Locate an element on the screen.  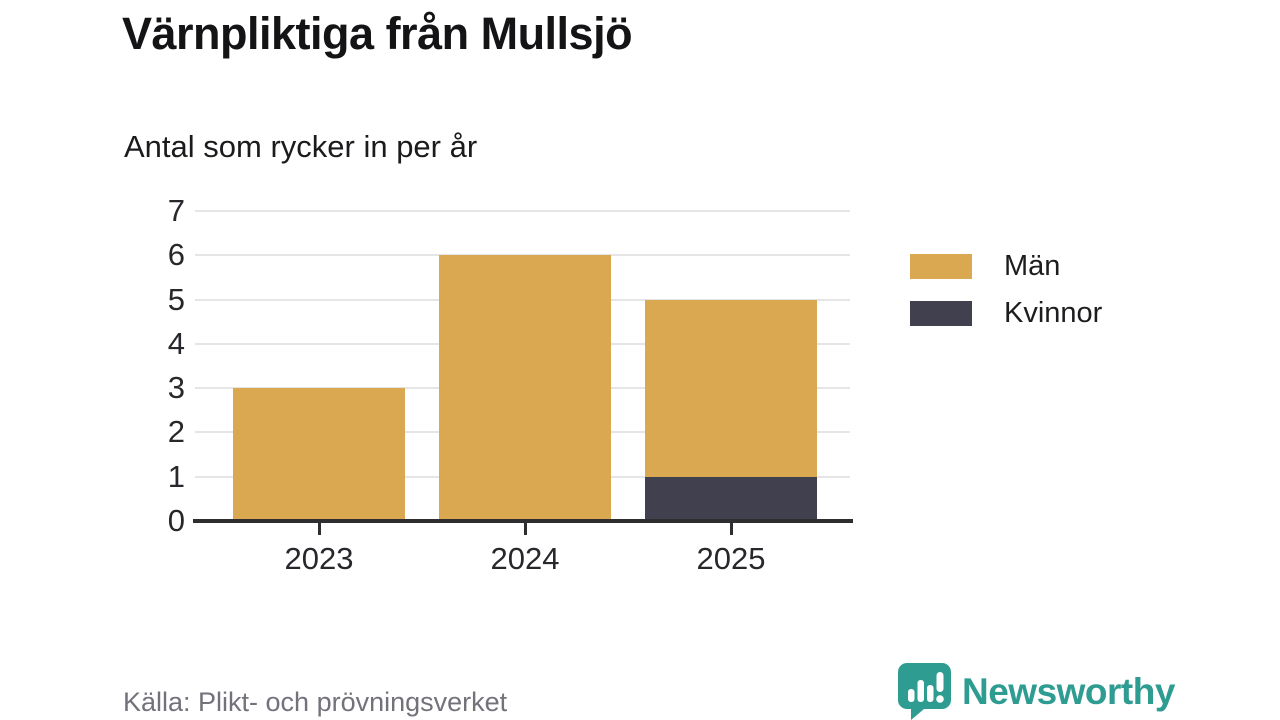
legend-item-kvinnor: Kvinnor is located at coordinates (1006, 313).